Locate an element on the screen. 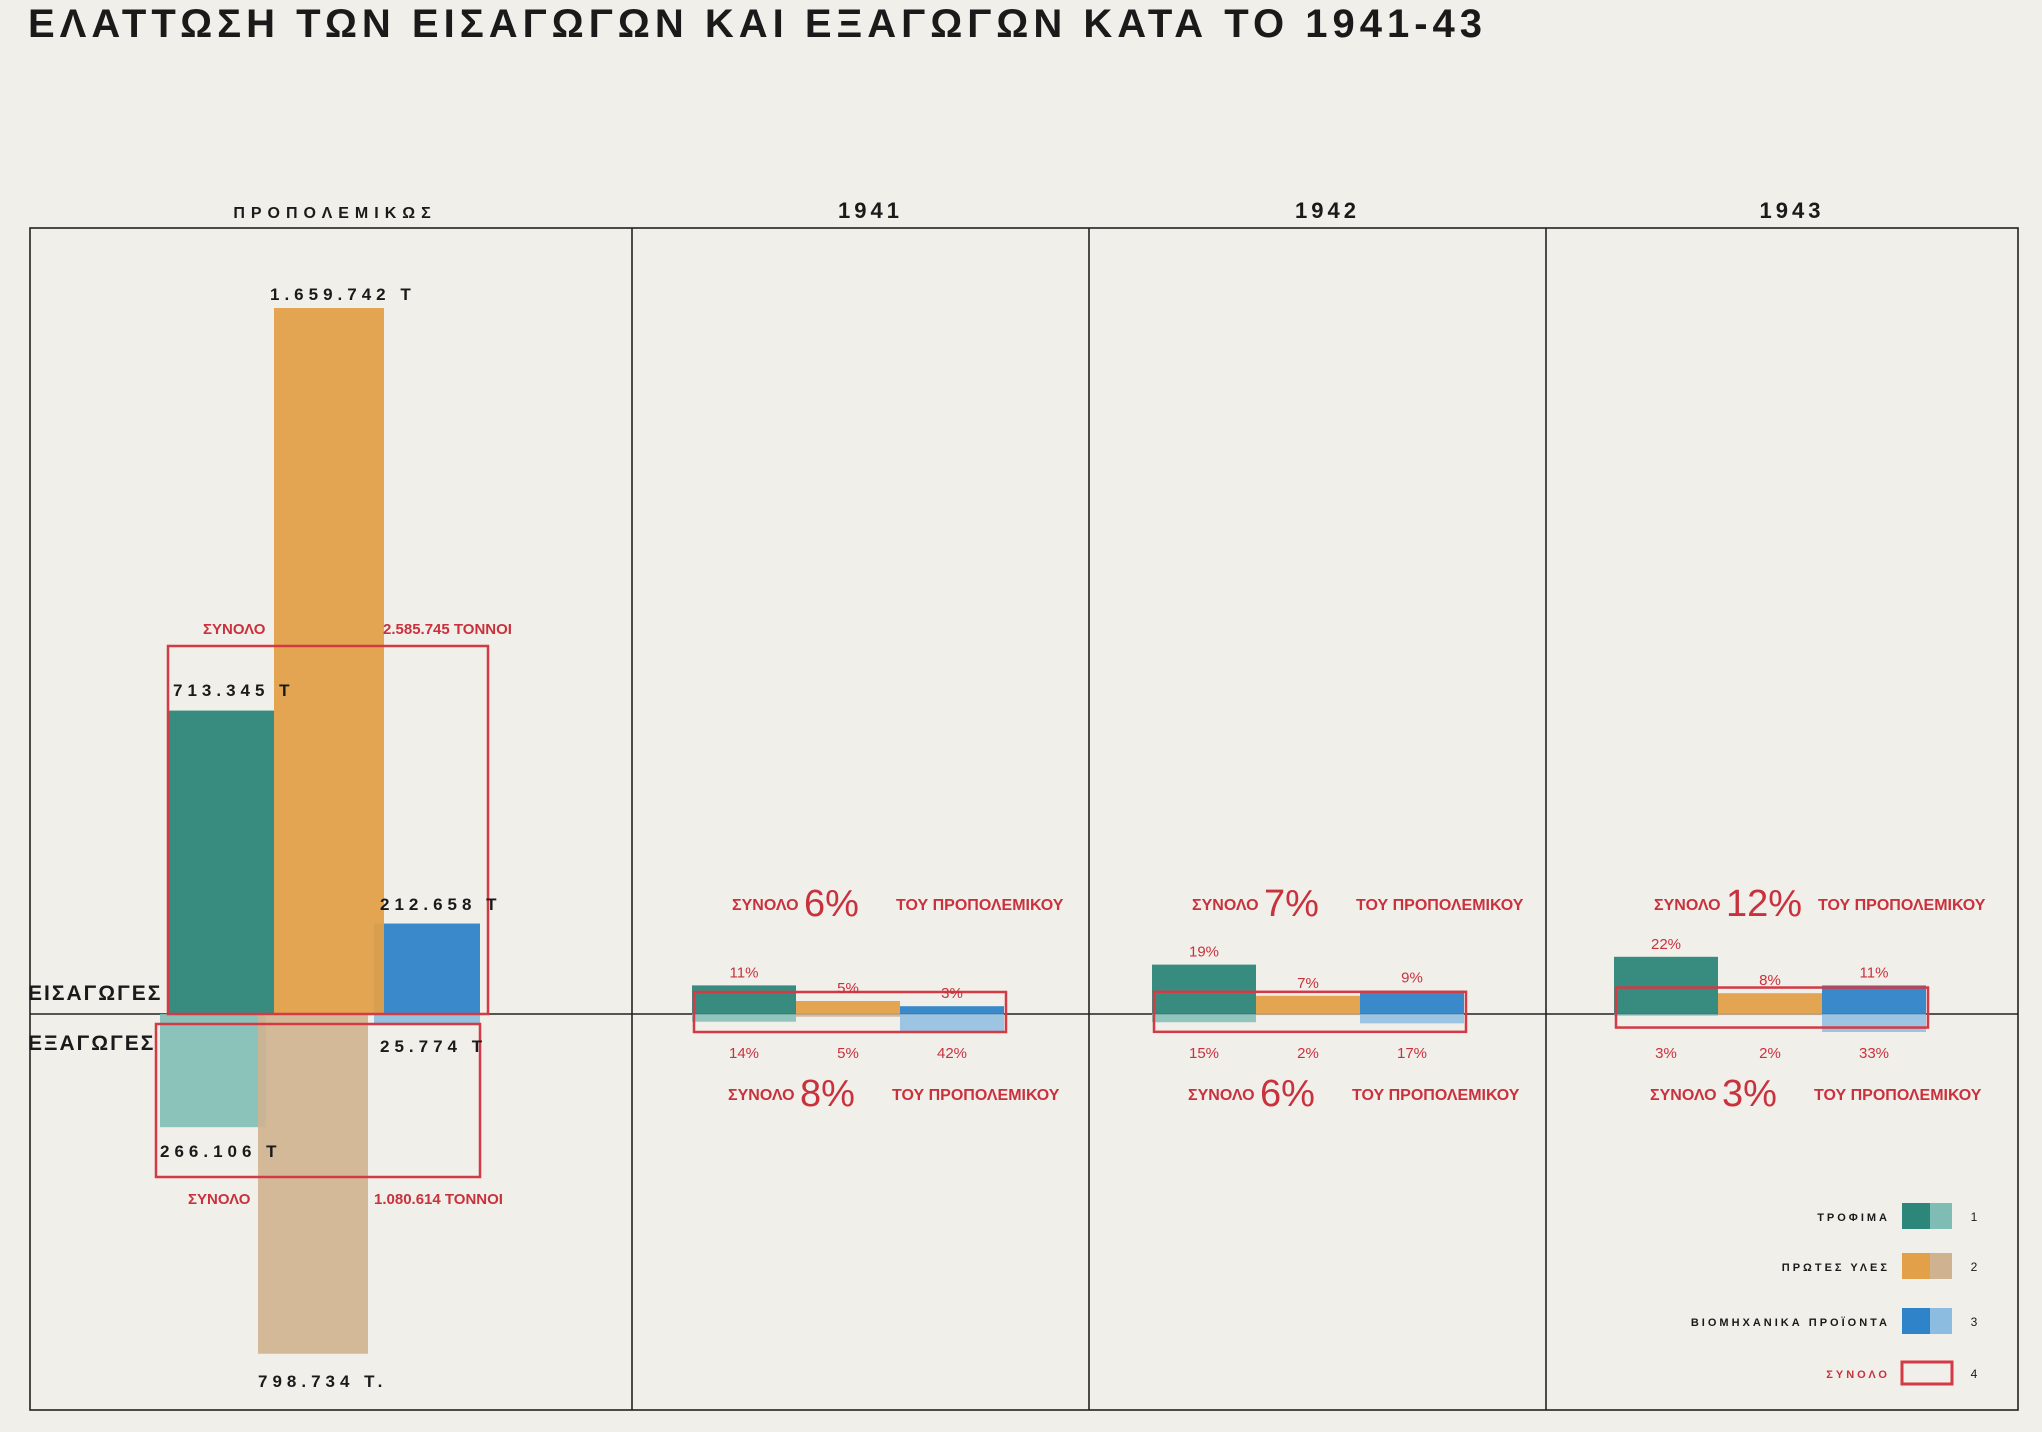  legend-number-1: 1 is located at coordinates (1974, 1217).